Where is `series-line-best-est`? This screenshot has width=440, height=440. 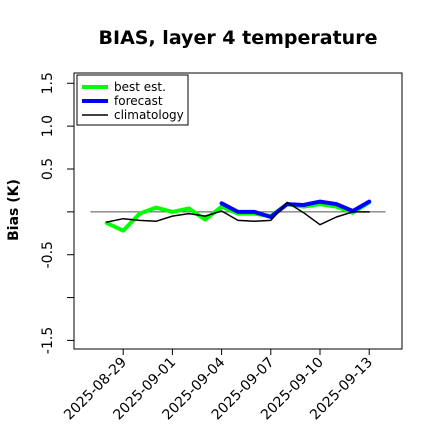 series-line-best-est is located at coordinates (238, 216).